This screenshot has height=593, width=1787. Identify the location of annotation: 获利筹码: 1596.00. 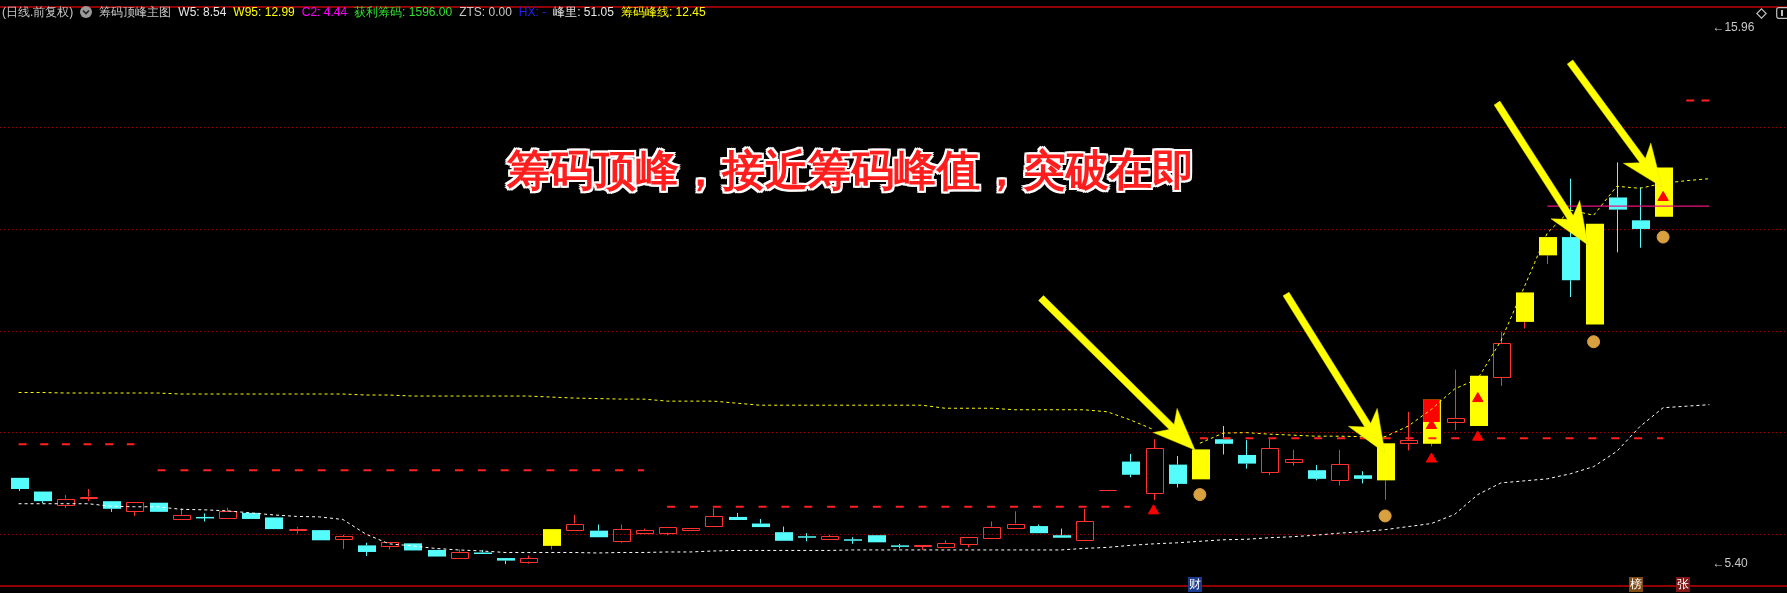
(403, 12).